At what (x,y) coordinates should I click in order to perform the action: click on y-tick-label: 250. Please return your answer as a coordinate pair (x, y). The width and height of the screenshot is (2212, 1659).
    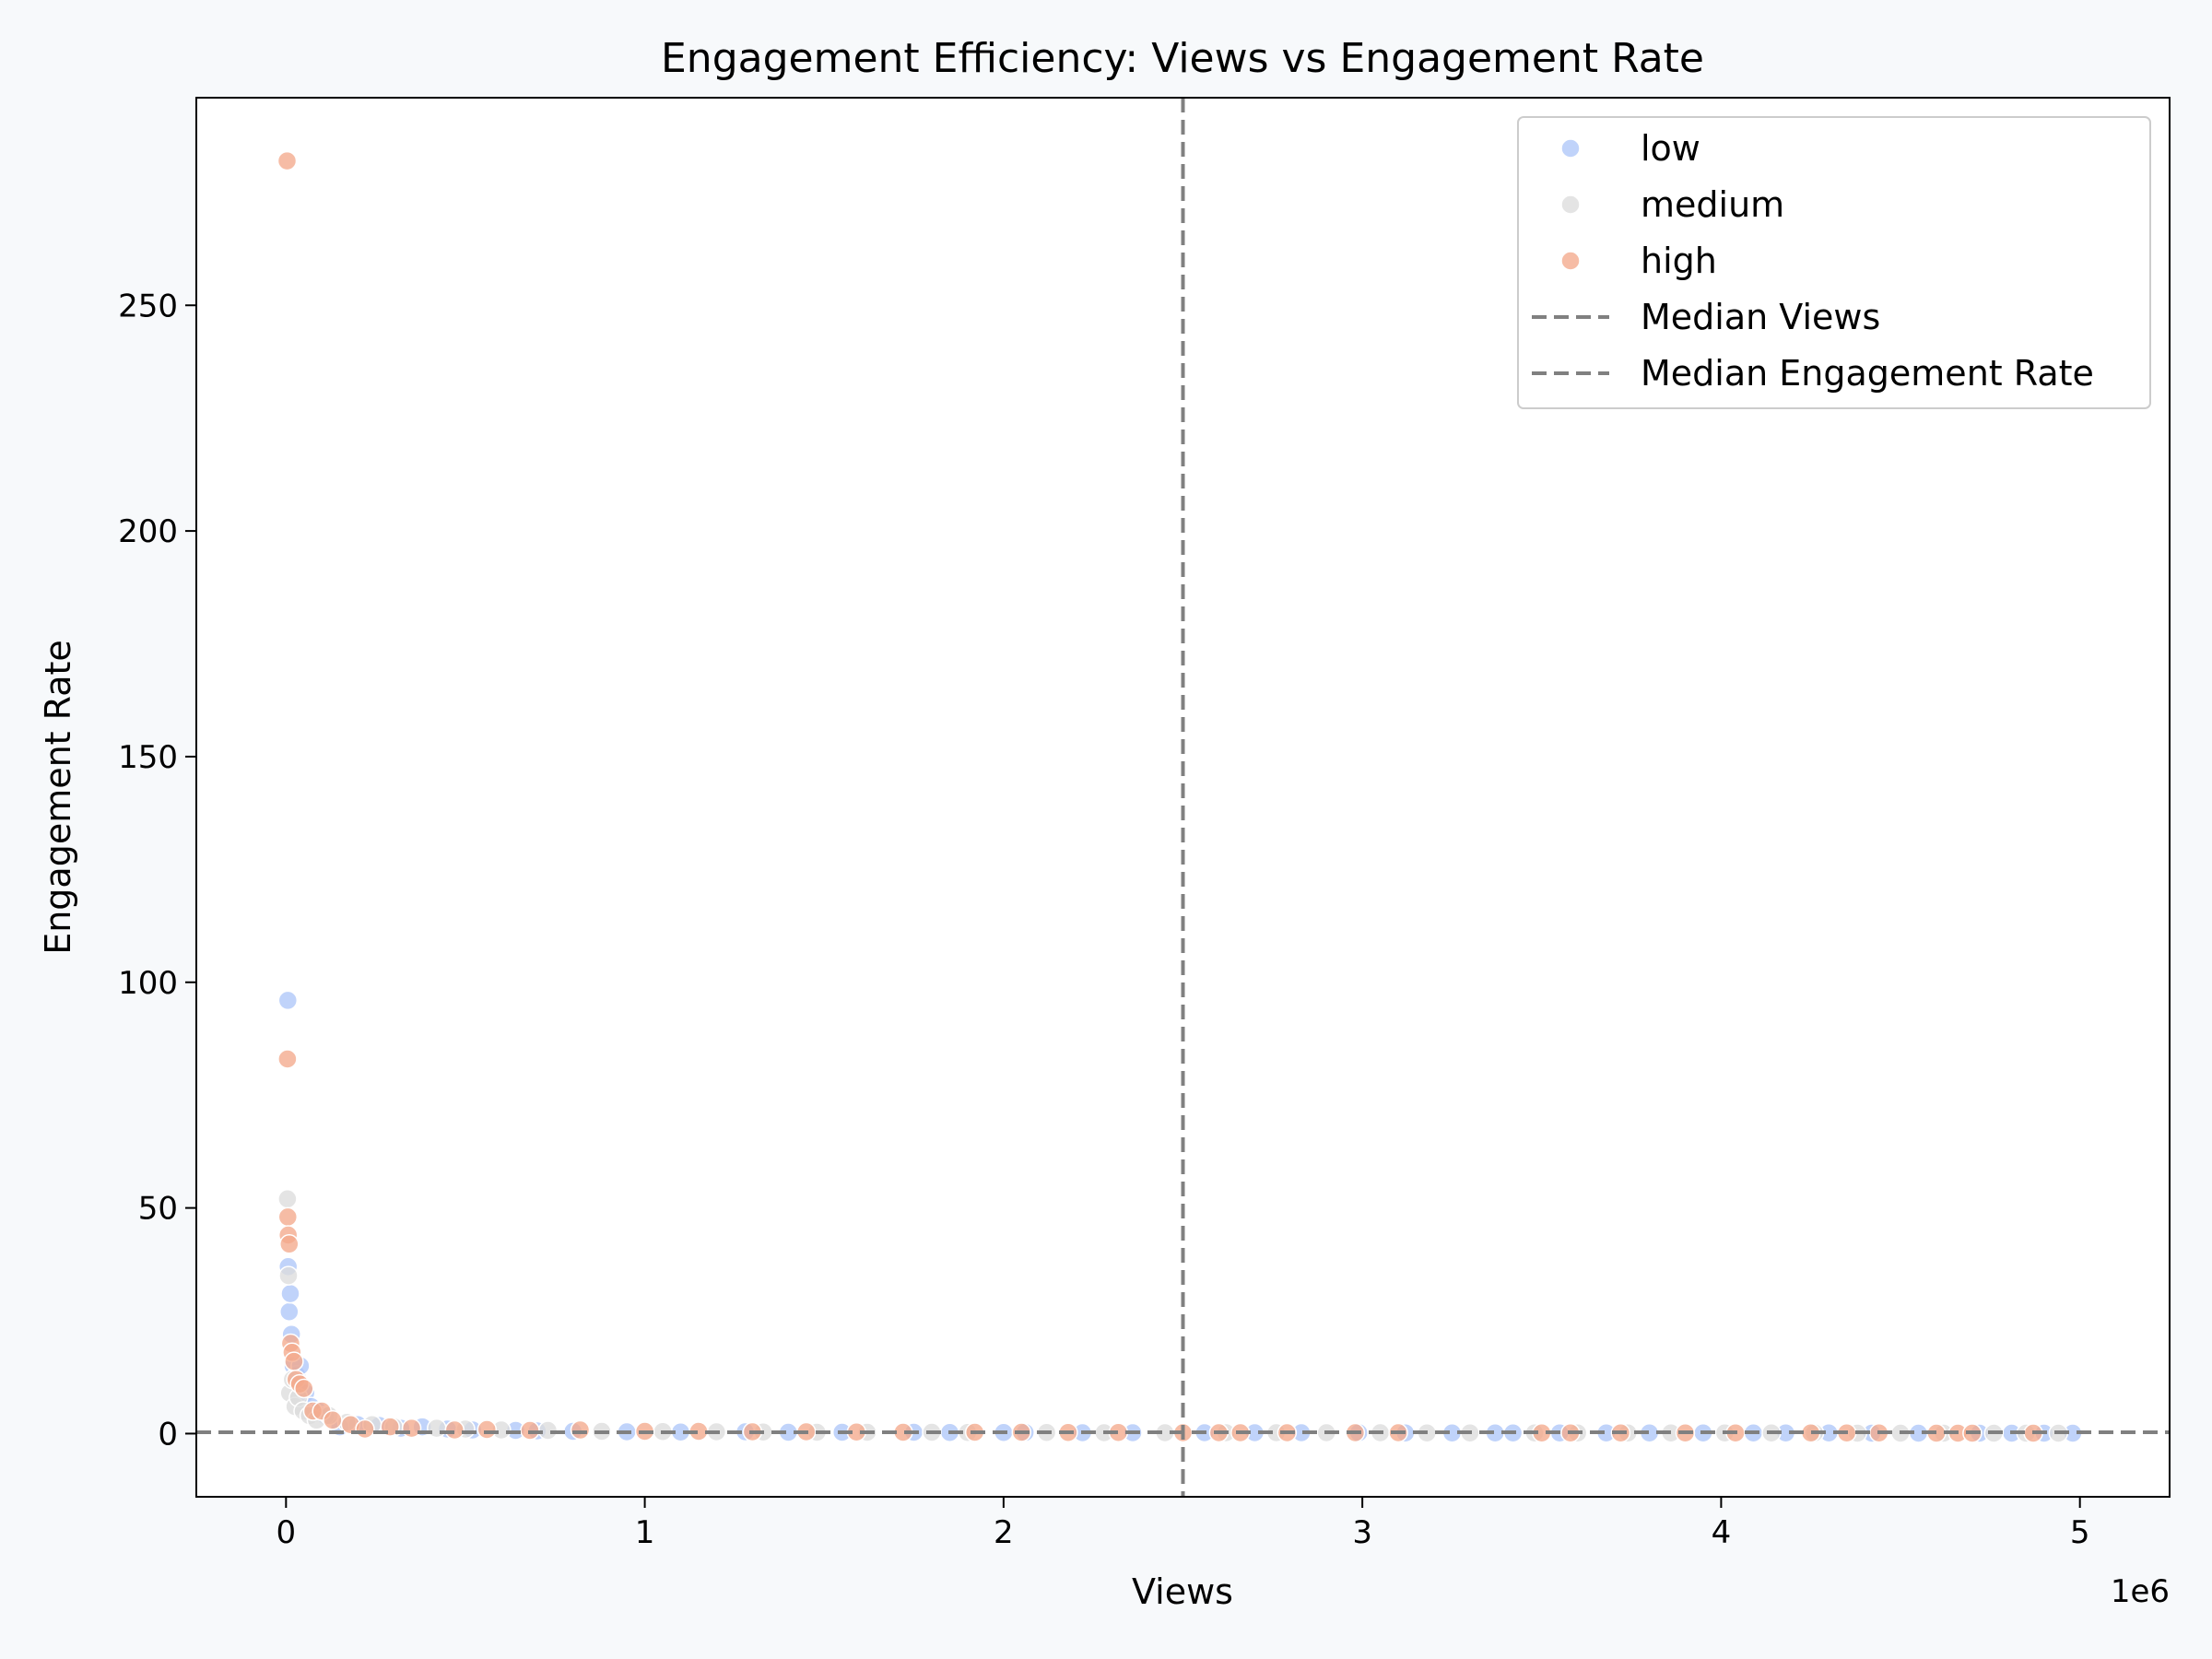
    Looking at the image, I should click on (148, 306).